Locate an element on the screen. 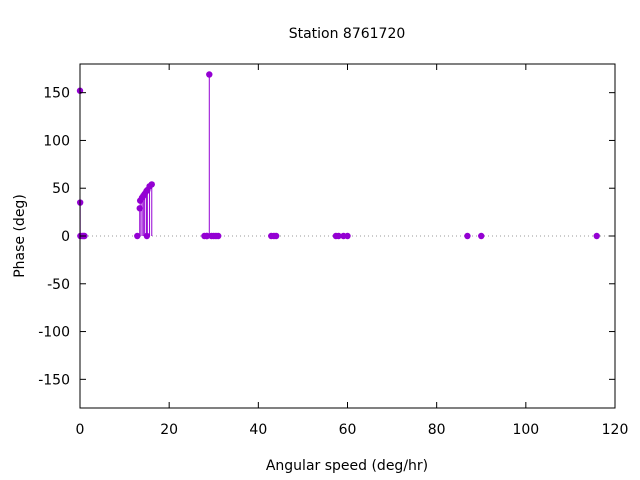 The width and height of the screenshot is (640, 480). x-tick-label: 20 is located at coordinates (169, 430).